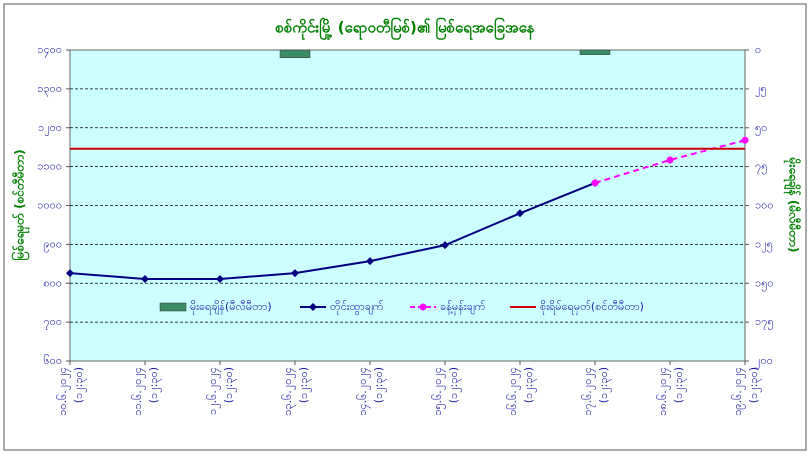 This screenshot has width=811, height=460. I want to click on y2-axis-title: မိုးရေချိန် (မီလီမီတာ), so click(793, 205).